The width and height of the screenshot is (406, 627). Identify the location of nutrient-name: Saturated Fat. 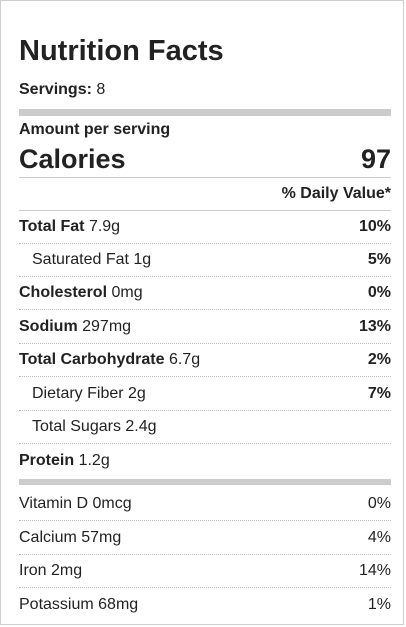
(80, 259).